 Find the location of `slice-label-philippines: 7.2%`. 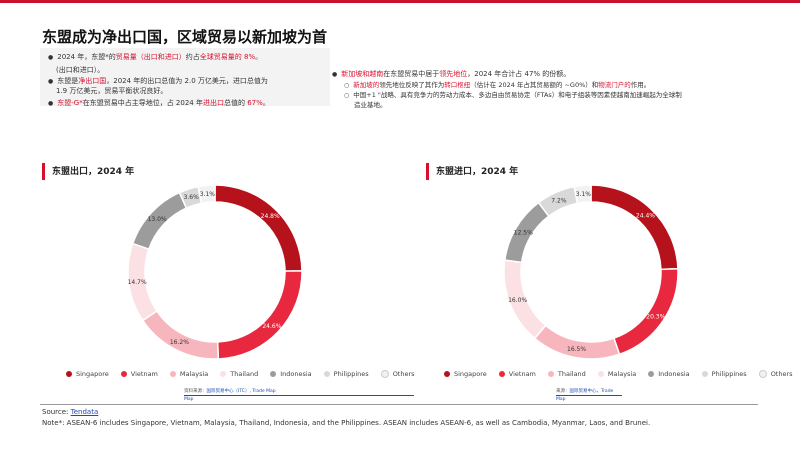

slice-label-philippines: 7.2% is located at coordinates (559, 200).